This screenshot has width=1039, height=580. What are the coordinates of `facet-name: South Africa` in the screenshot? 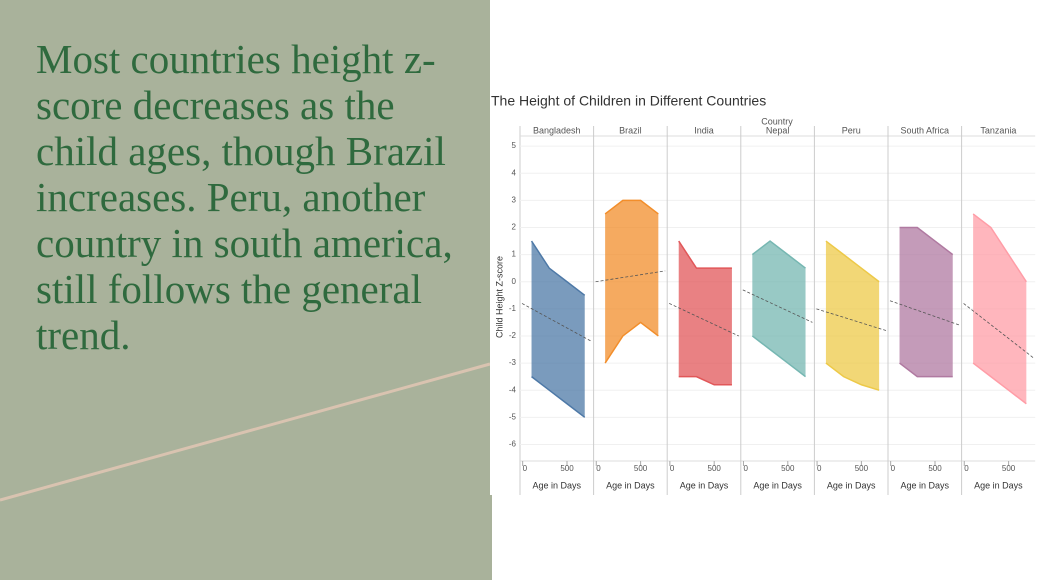 It's located at (925, 130).